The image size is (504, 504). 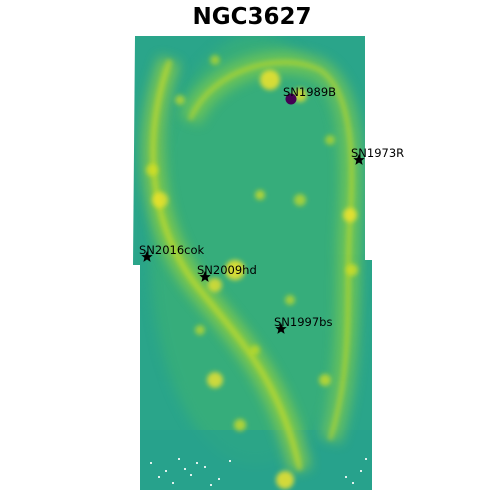 What do you see at coordinates (252, 17) in the screenshot?
I see `figure-title: NGC3627` at bounding box center [252, 17].